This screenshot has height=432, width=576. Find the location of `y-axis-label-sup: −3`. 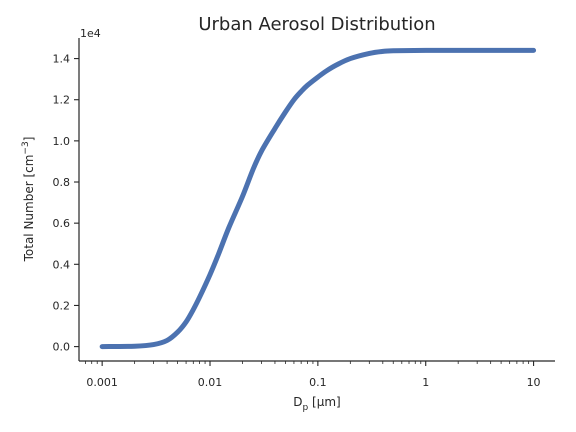

y-axis-label-sup: −3 is located at coordinates (26, 147).